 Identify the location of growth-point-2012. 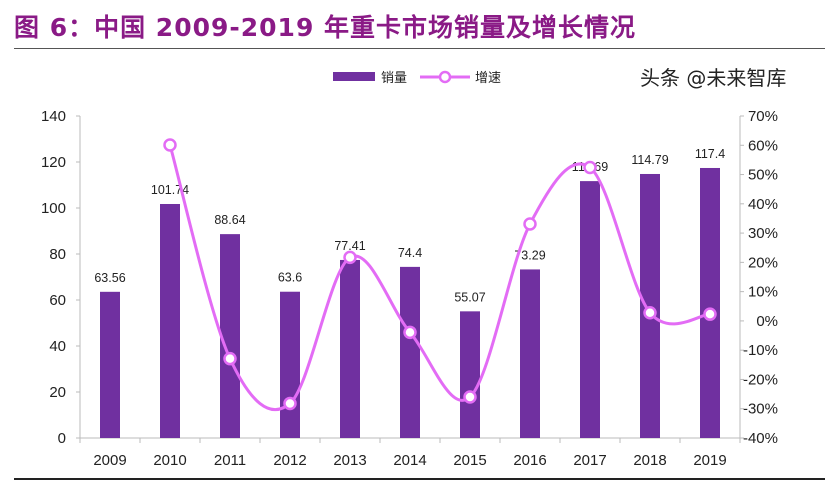
(290, 403).